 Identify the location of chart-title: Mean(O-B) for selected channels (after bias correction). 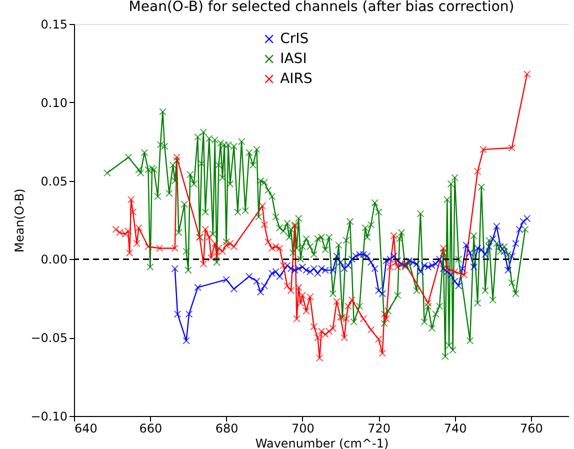
(321, 7).